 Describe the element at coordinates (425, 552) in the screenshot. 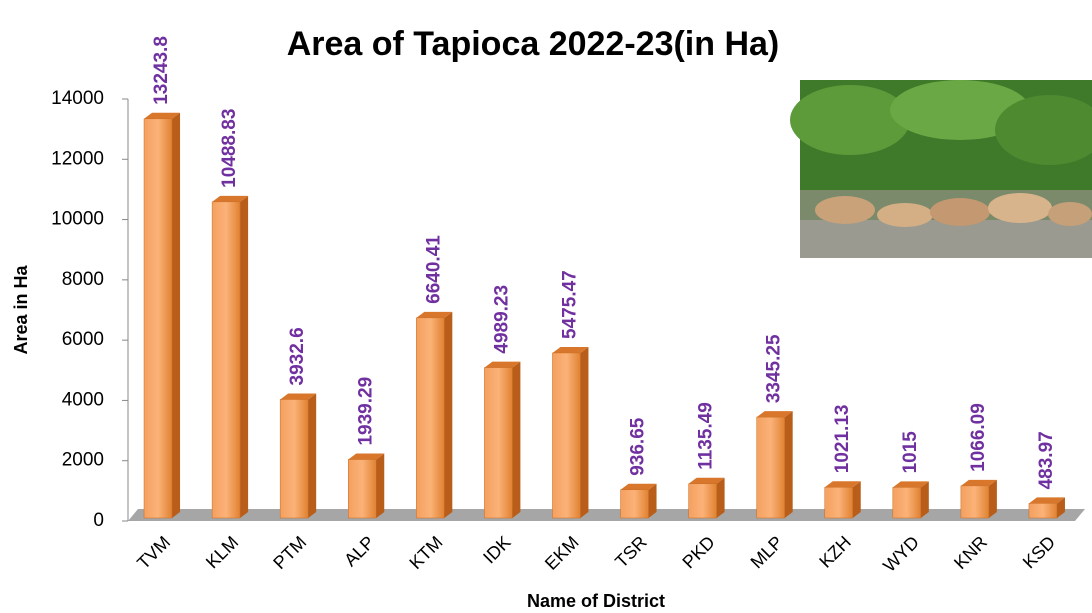

I see `x-tick-label: KTM` at that location.